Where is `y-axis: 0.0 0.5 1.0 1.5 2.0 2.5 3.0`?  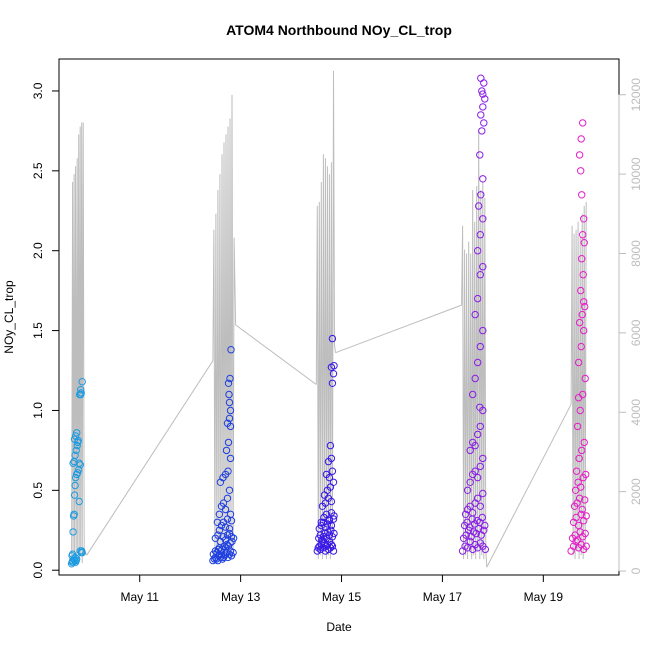
y-axis: 0.0 0.5 1.0 1.5 2.0 2.5 3.0 is located at coordinates (45, 330).